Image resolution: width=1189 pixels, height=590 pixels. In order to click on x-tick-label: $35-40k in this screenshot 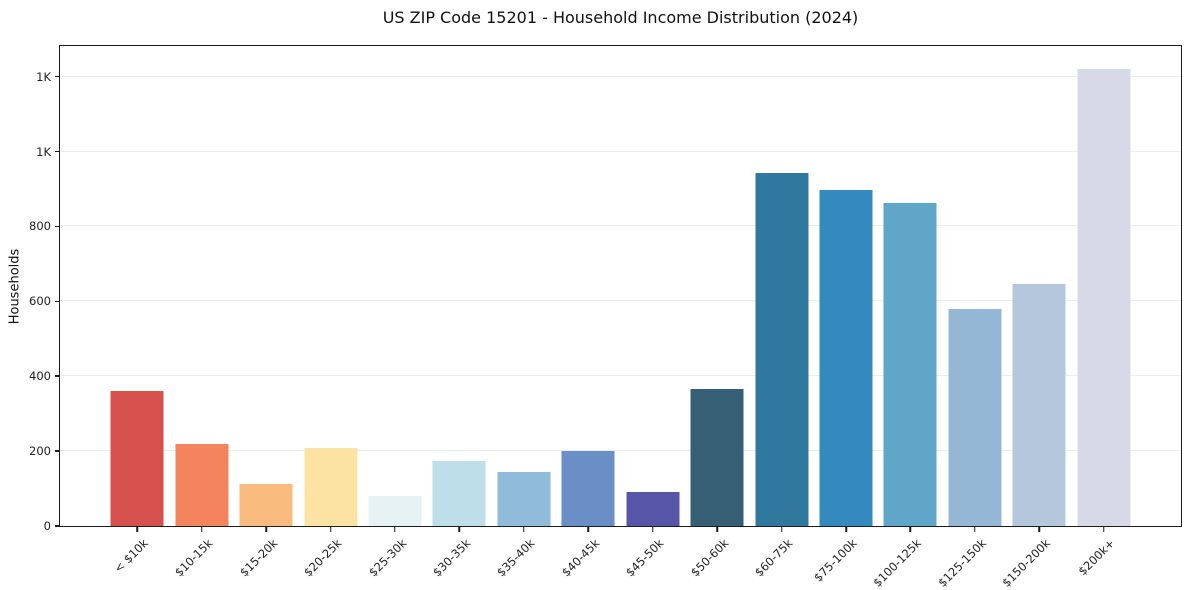, I will do `click(516, 558)`.